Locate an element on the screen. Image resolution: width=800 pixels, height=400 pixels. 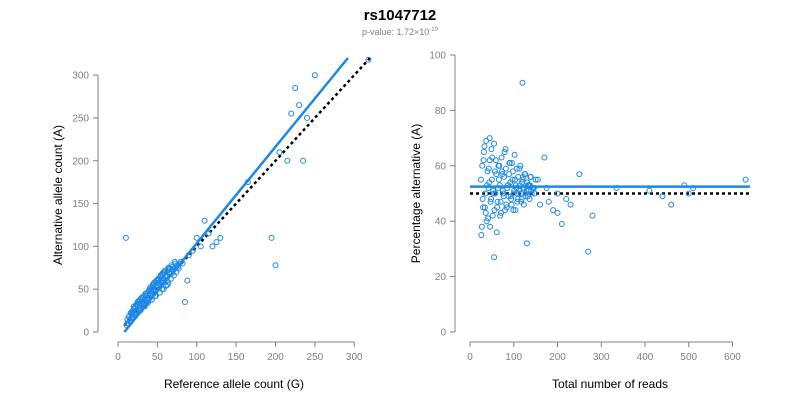
x-tick-label: 50 is located at coordinates (158, 357).